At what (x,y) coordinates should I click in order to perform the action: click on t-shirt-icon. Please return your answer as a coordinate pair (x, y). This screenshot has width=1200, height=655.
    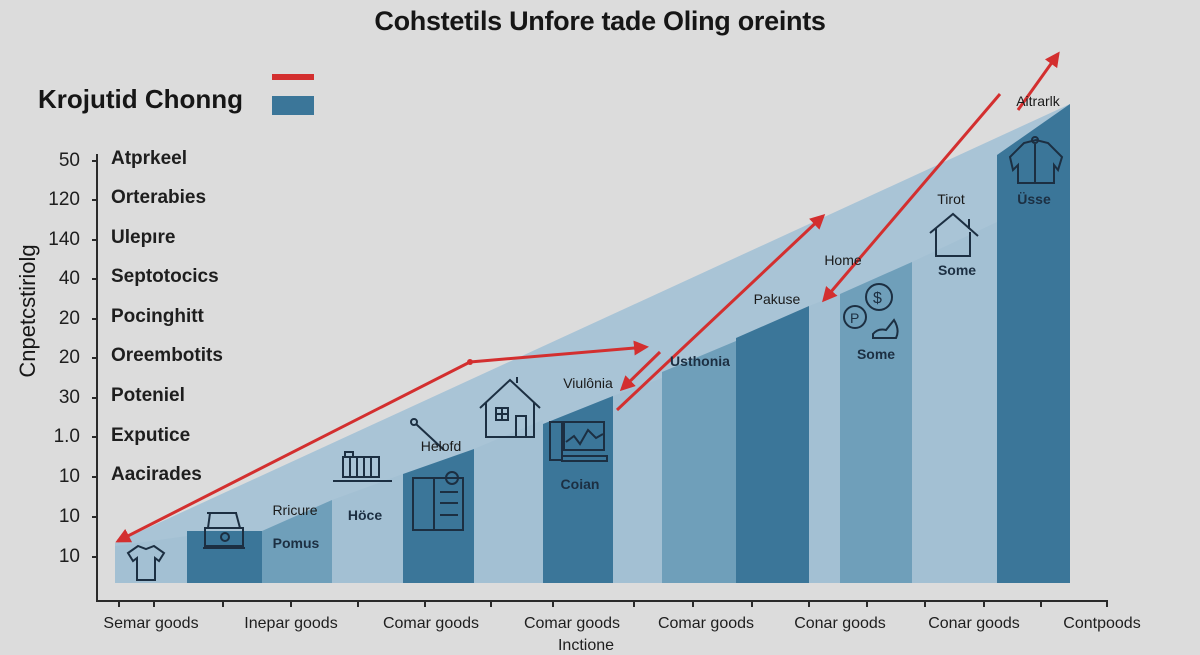
    Looking at the image, I should click on (146, 562).